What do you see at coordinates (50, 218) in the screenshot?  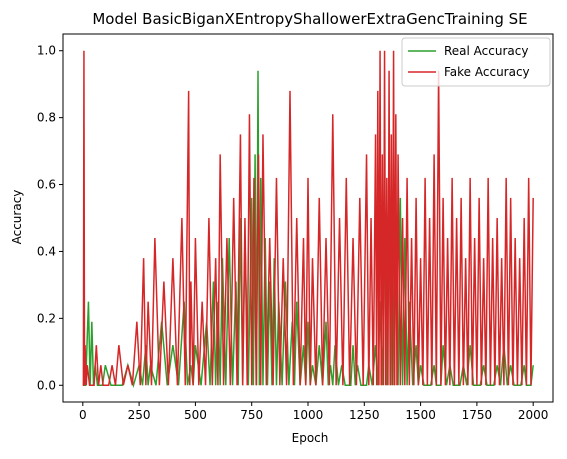 I see `y-axis-ticks: 0.0 0.2 0.4 0.6 0.8 1.0` at bounding box center [50, 218].